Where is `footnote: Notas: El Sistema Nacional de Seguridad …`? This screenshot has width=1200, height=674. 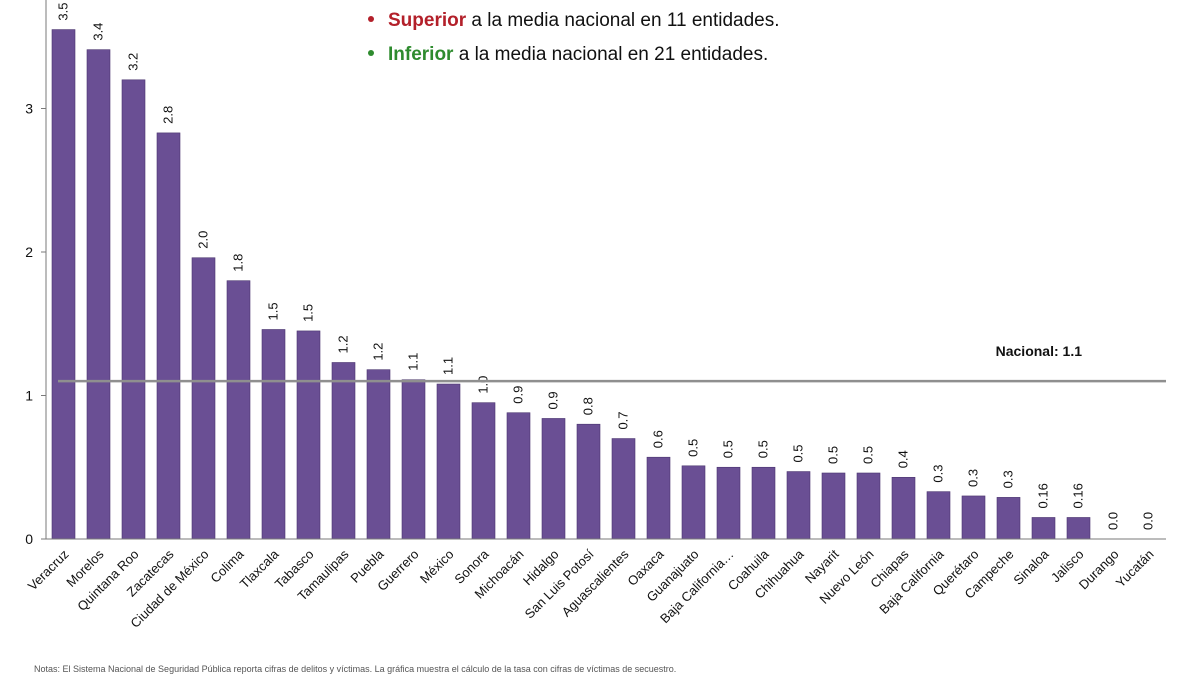 footnote: Notas: El Sistema Nacional de Seguridad … is located at coordinates (355, 669).